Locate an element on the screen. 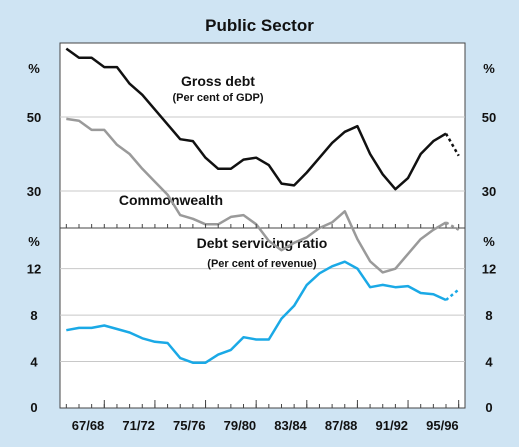 This screenshot has height=447, width=519. y-tick-label-left: 50 is located at coordinates (34, 117).